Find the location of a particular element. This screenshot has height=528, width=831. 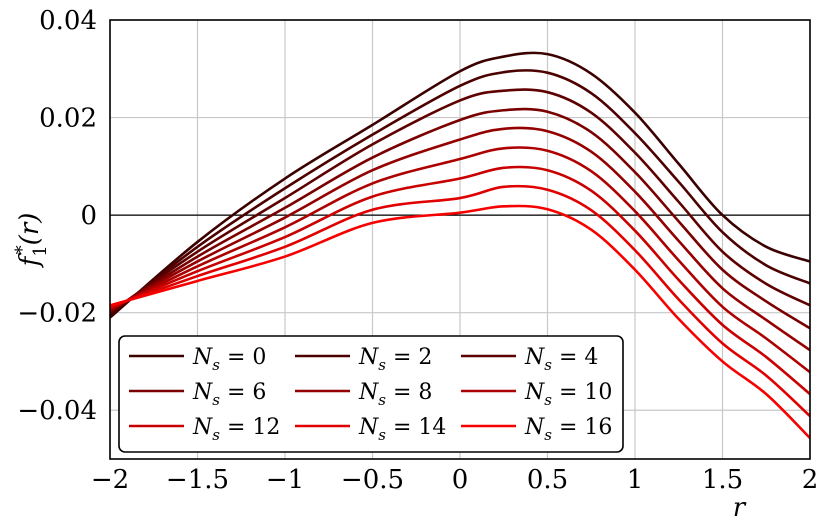

x-tick-labels: −2 −1.5 −1 −0.5 0 0.5 1 1.5 2 is located at coordinates (454, 480).